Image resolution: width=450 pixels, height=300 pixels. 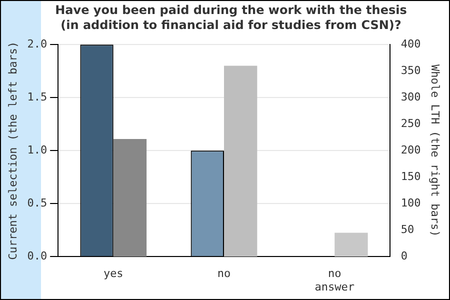 I want to click on y2-tick-label: 200, so click(x=410, y=149).